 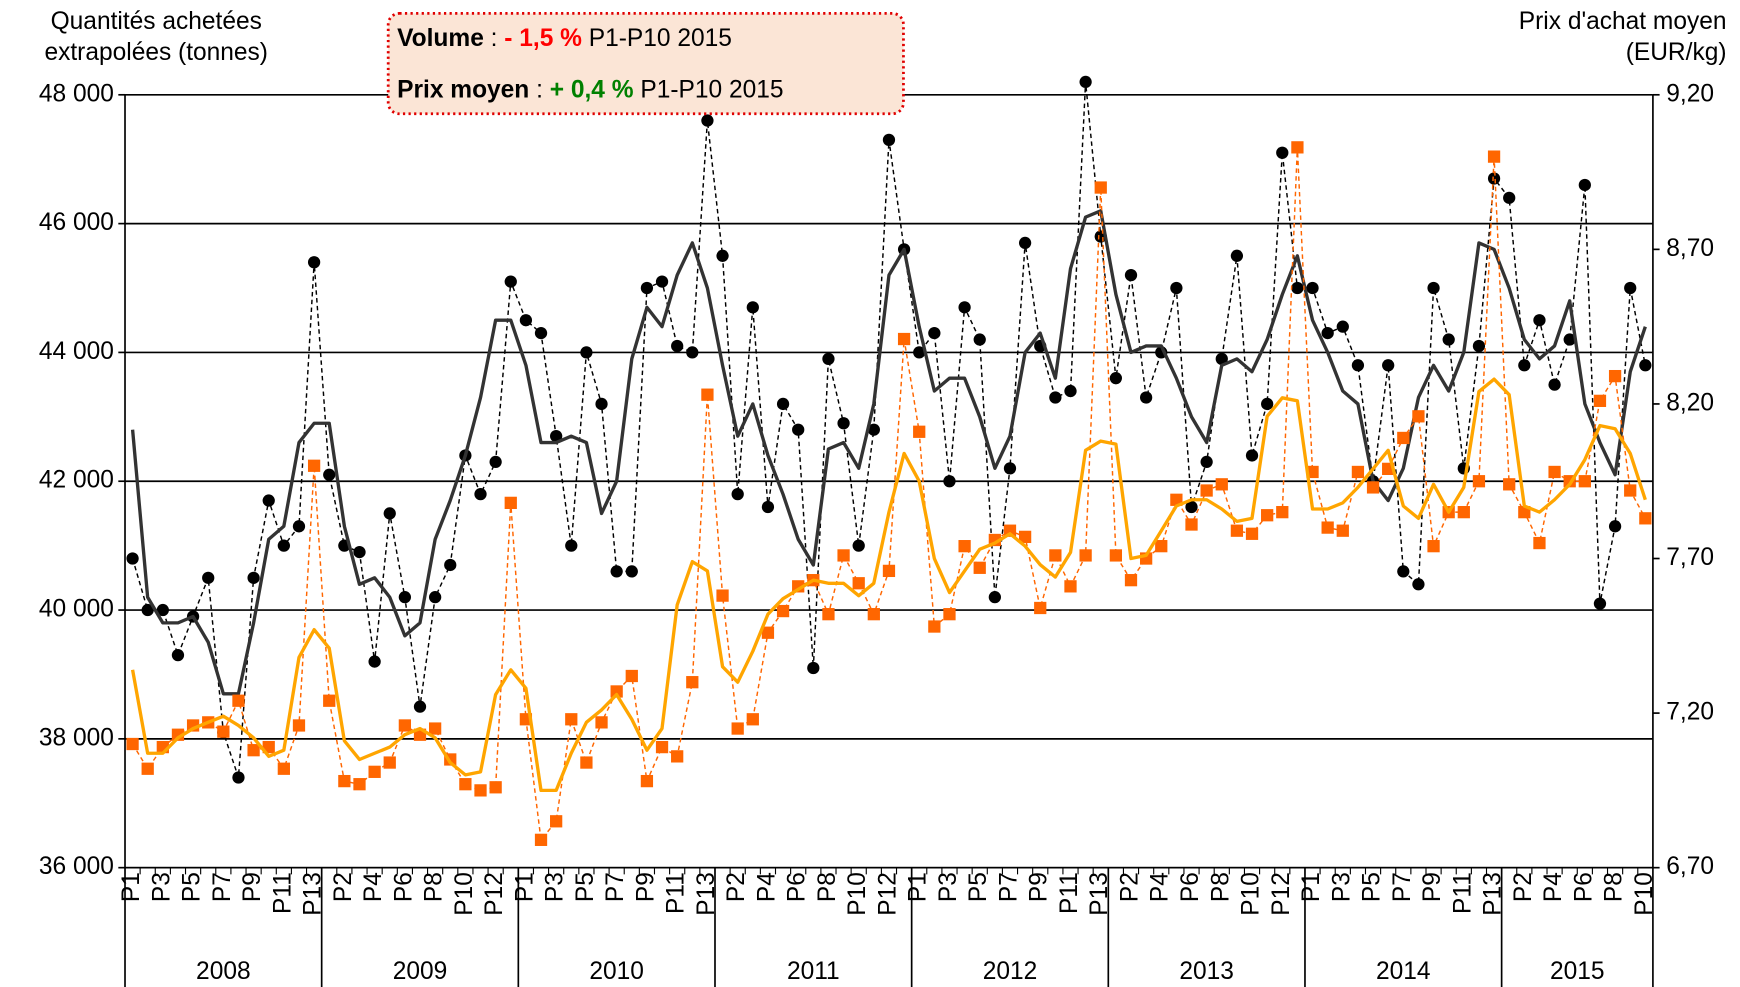 What do you see at coordinates (343, 887) in the screenshot?
I see `x-tick-label: P2` at bounding box center [343, 887].